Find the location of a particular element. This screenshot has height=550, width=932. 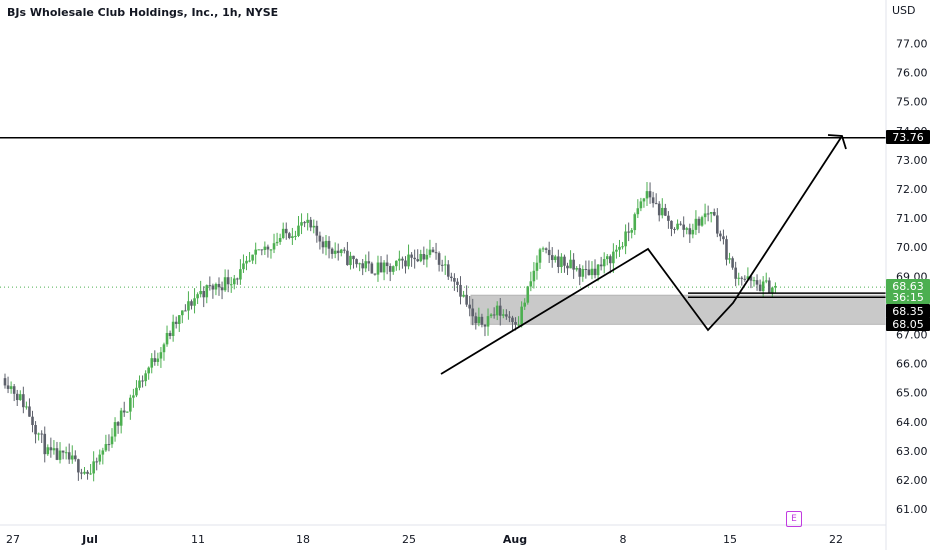

support-zone-rect is located at coordinates (678, 309).